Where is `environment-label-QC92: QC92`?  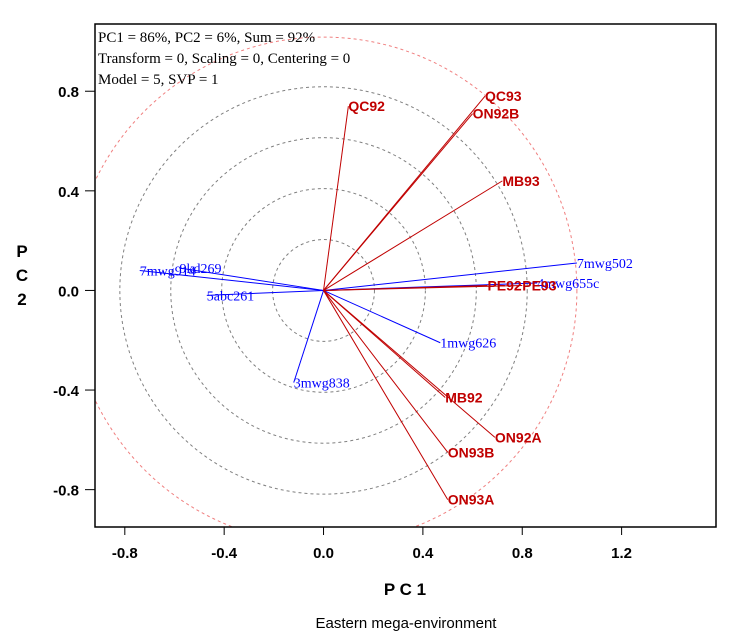 environment-label-QC92: QC92 is located at coordinates (366, 106).